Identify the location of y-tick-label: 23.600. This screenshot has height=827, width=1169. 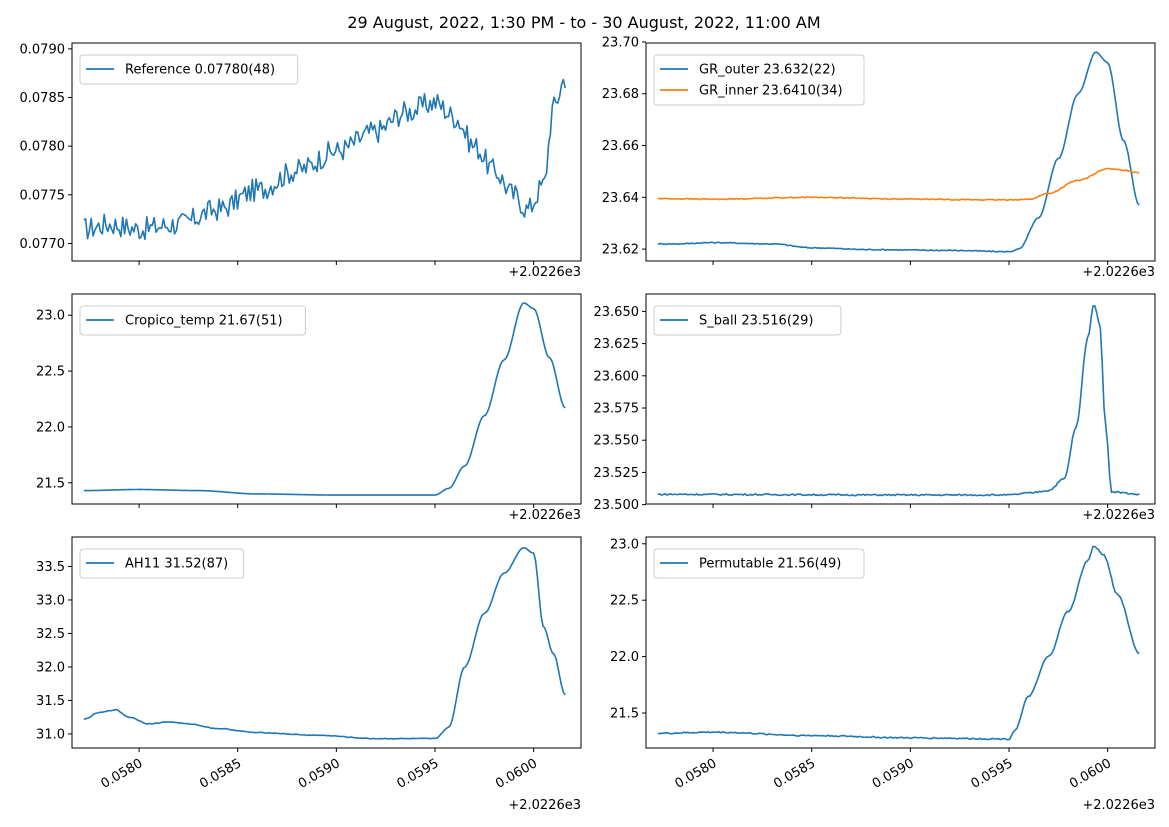
(617, 376).